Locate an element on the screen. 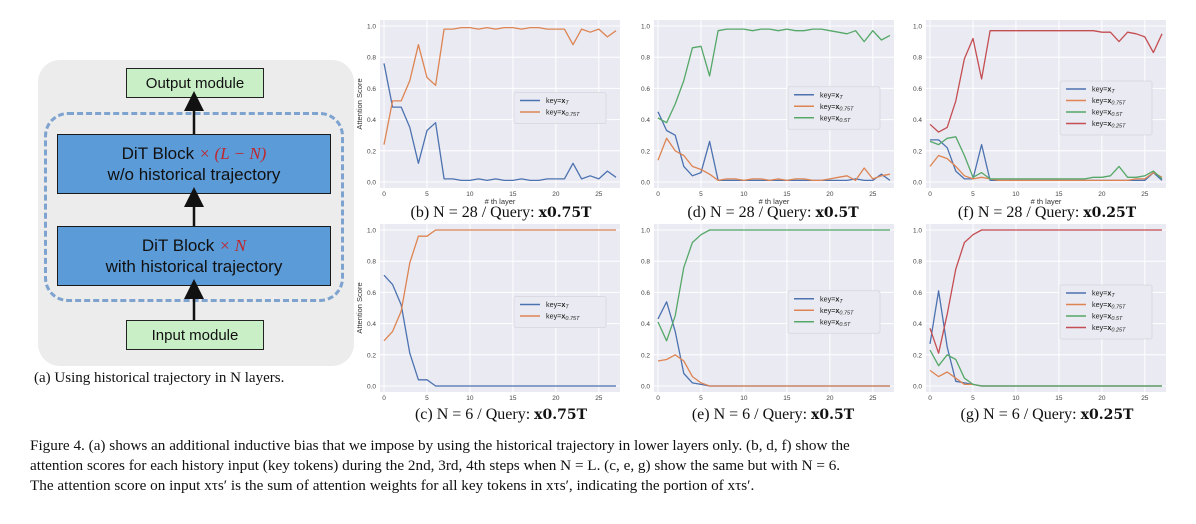  caption-c-query: x0.75T is located at coordinates (561, 415).